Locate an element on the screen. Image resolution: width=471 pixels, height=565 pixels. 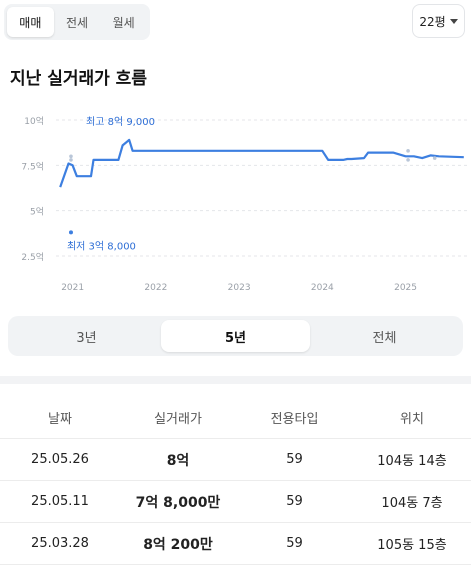
period-tabs: 3년 5년 전체 is located at coordinates (235, 336).